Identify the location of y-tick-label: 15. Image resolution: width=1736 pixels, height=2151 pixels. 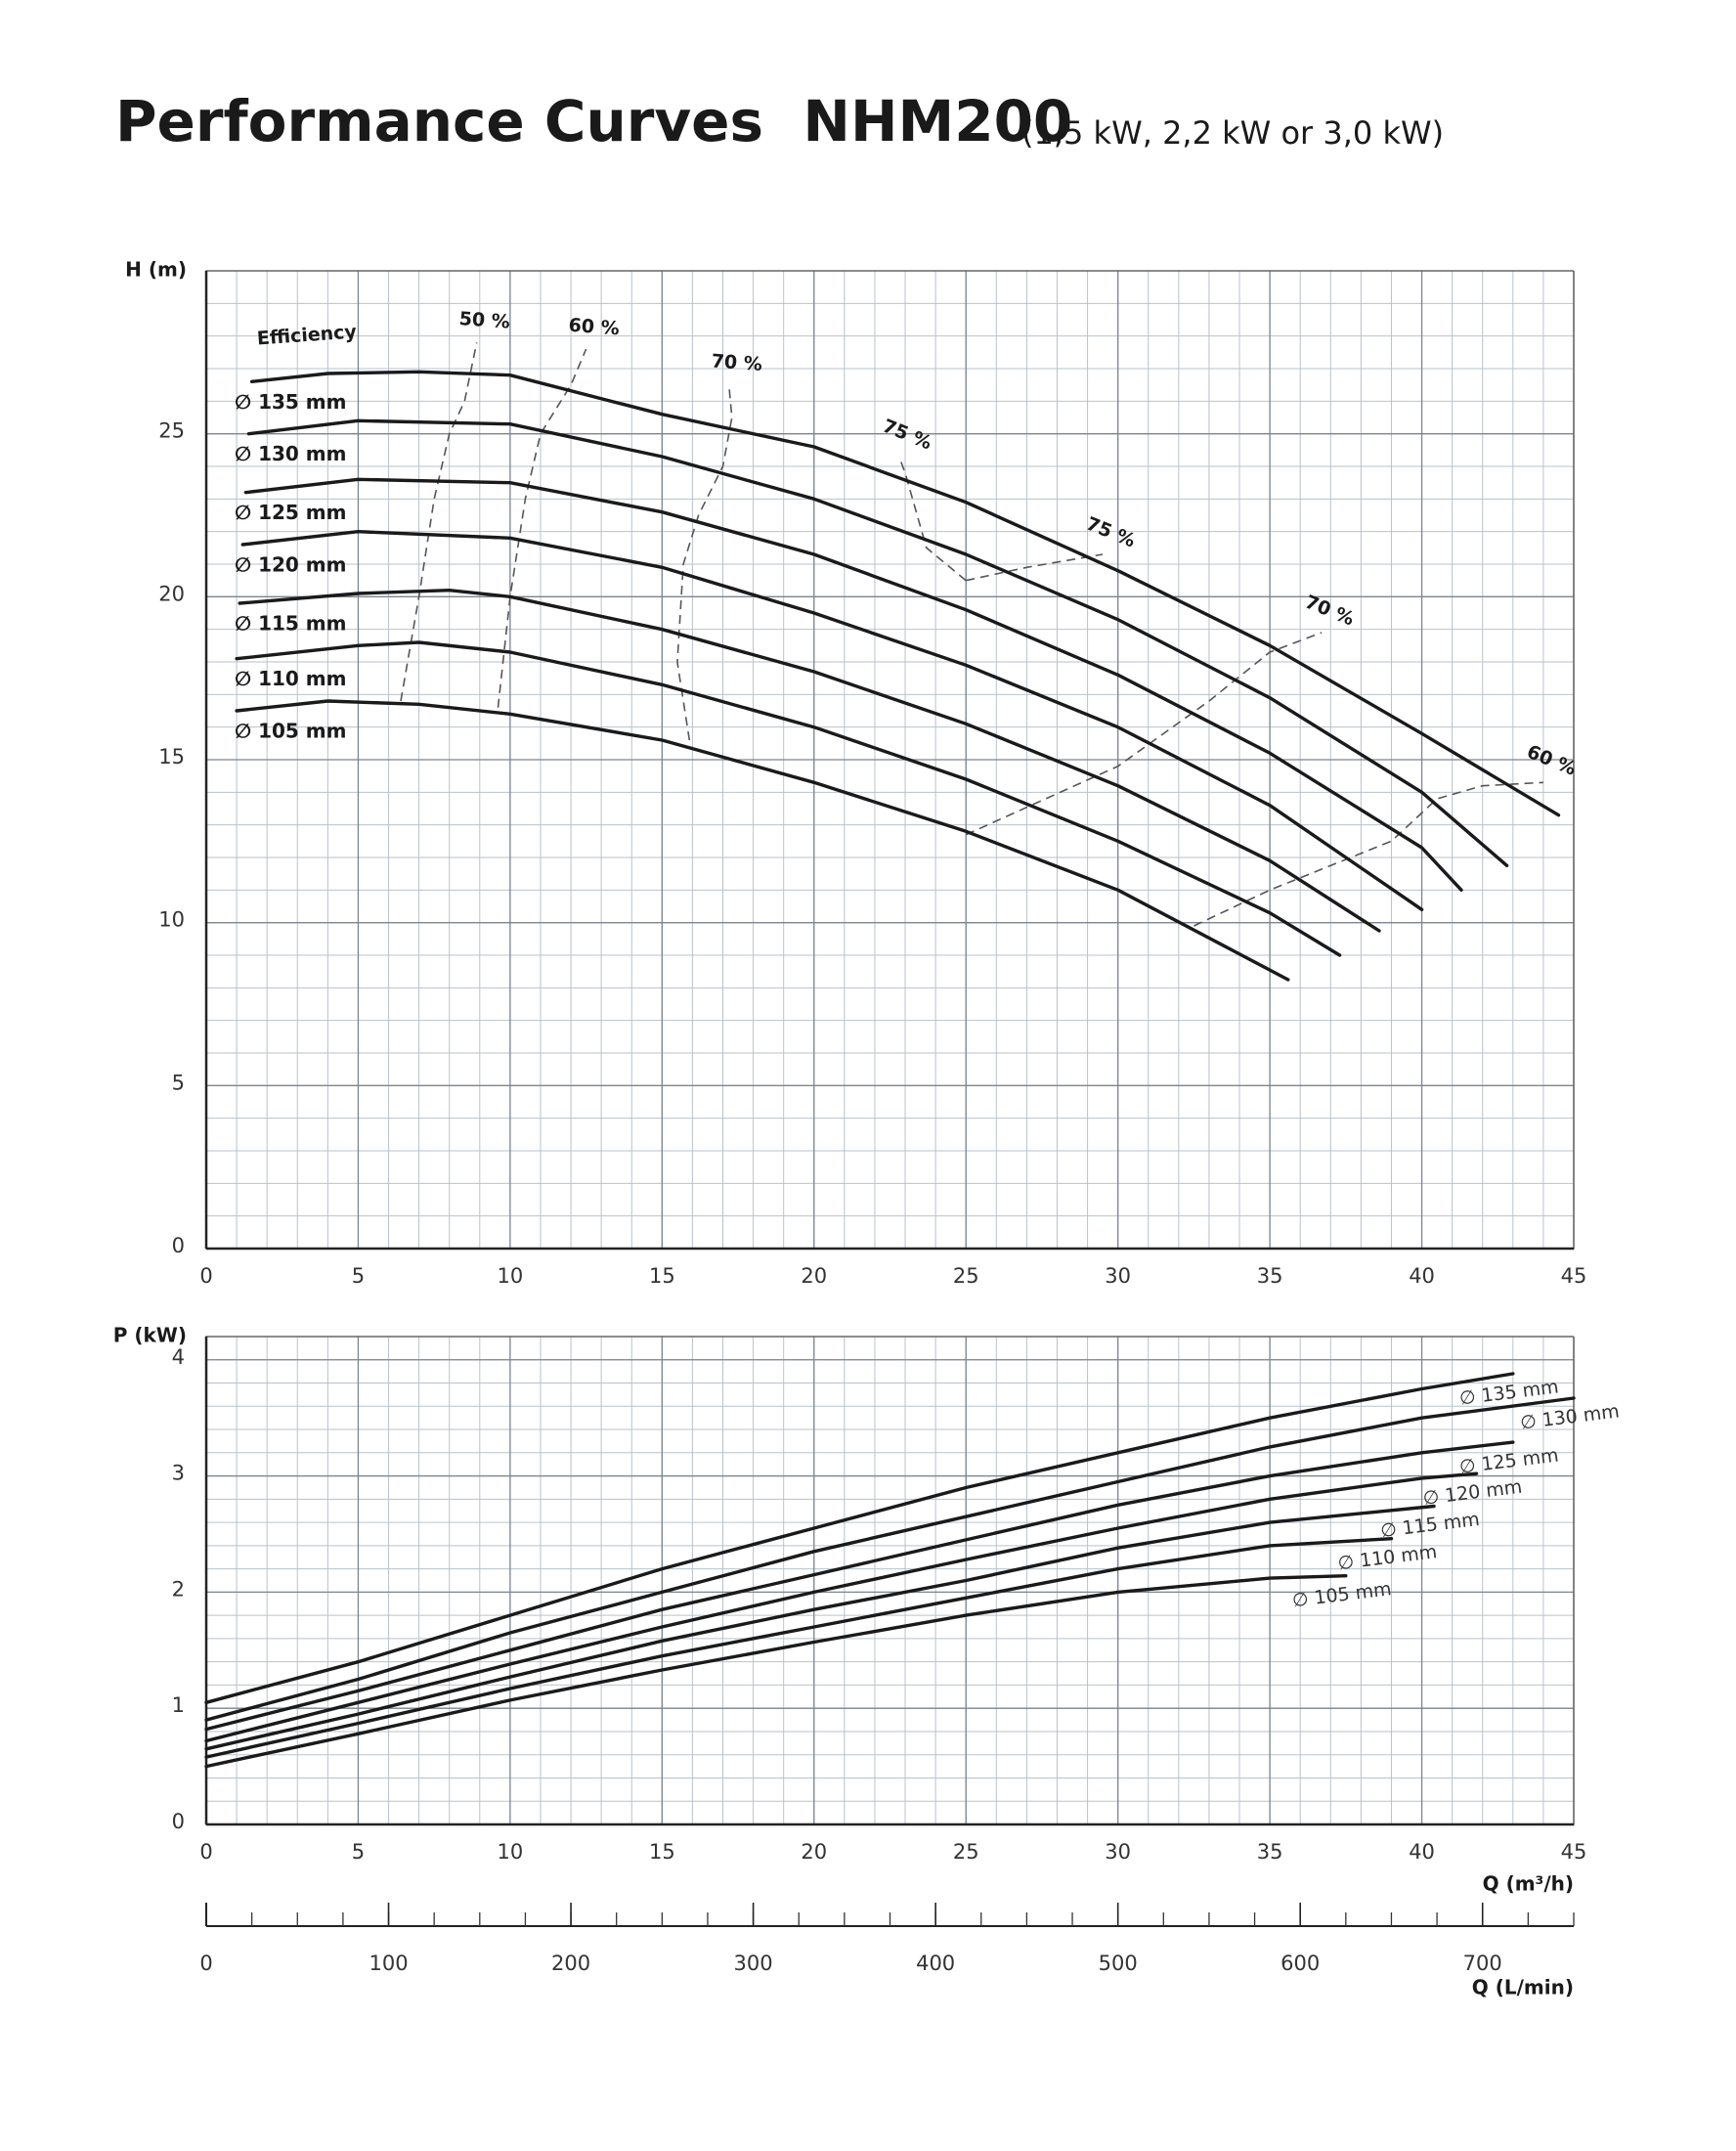
(172, 756).